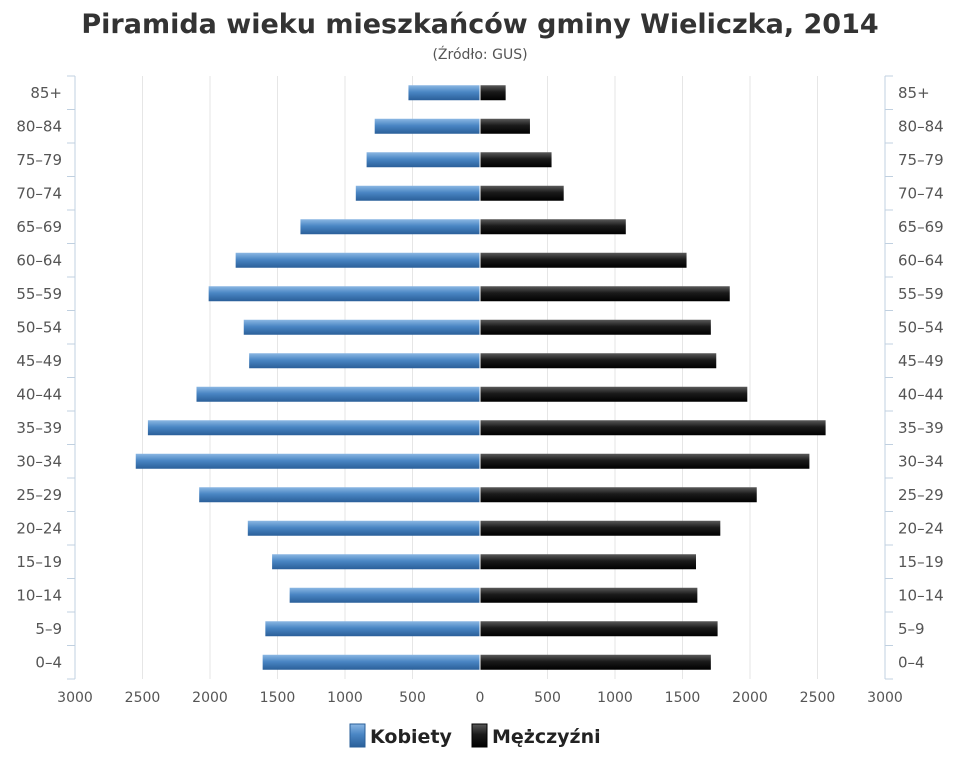  I want to click on category-label-left: 20–24, so click(39, 528).